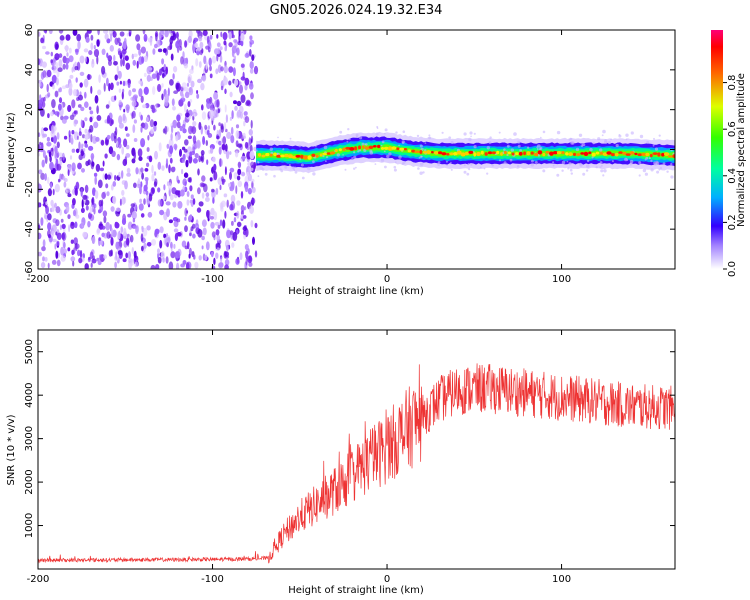 The width and height of the screenshot is (750, 600). Describe the element at coordinates (29, 394) in the screenshot. I see `y-tick-label: 4000` at that location.